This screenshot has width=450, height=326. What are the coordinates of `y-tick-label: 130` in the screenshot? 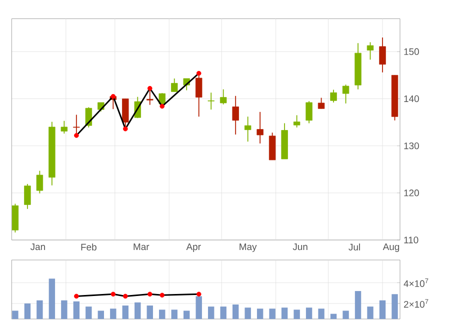 It's located at (411, 146).